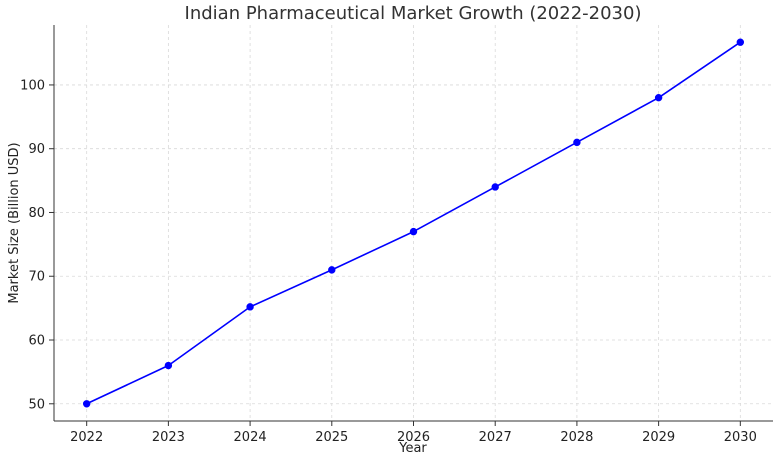 This screenshot has height=465, width=780. Describe the element at coordinates (250, 437) in the screenshot. I see `x-tick-label: 2024` at that location.